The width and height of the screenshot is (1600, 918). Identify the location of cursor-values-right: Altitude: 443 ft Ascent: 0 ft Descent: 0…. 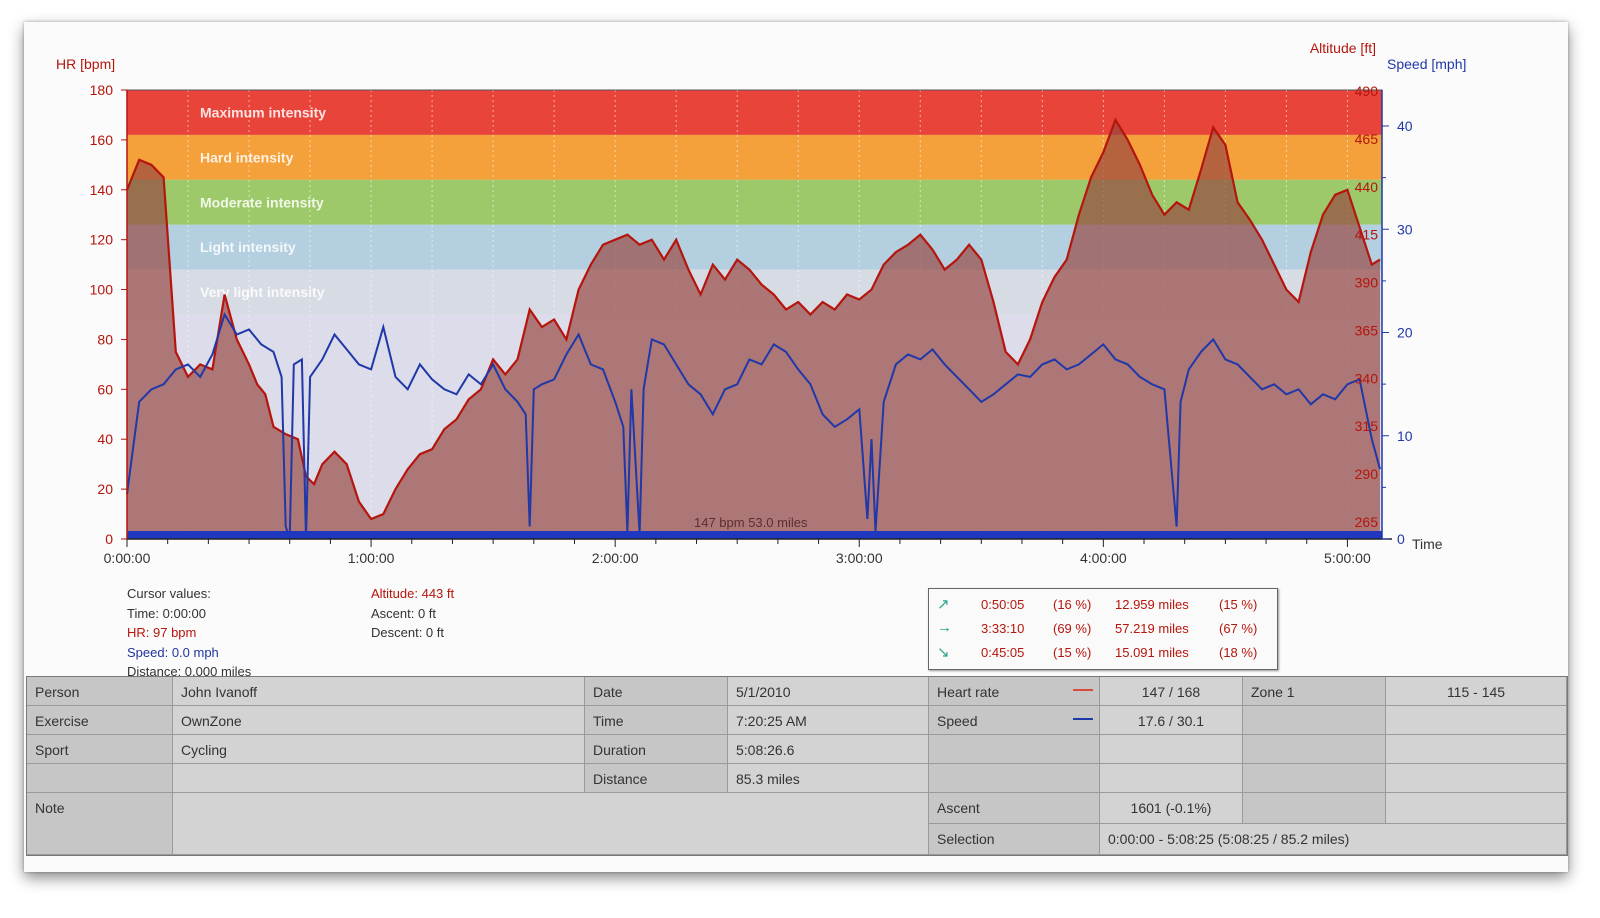
(412, 613).